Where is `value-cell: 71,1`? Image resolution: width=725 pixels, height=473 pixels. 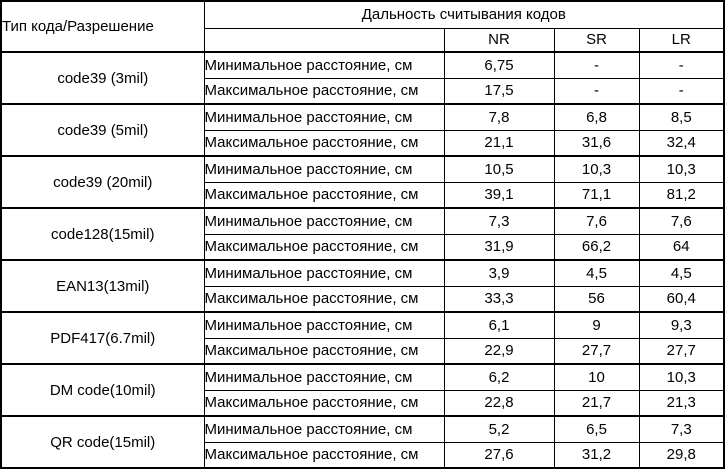 value-cell: 71,1 is located at coordinates (596, 195).